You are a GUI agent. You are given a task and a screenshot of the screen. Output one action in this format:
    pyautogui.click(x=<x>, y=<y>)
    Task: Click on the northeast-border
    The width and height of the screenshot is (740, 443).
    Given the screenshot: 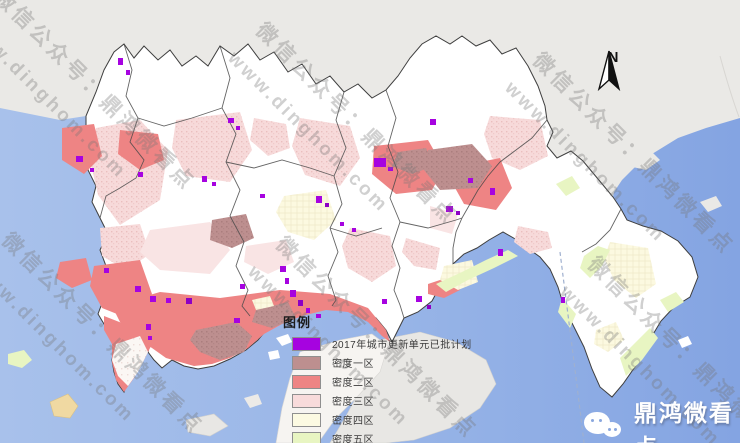 What is the action you would take?
    pyautogui.click(x=729, y=86)
    